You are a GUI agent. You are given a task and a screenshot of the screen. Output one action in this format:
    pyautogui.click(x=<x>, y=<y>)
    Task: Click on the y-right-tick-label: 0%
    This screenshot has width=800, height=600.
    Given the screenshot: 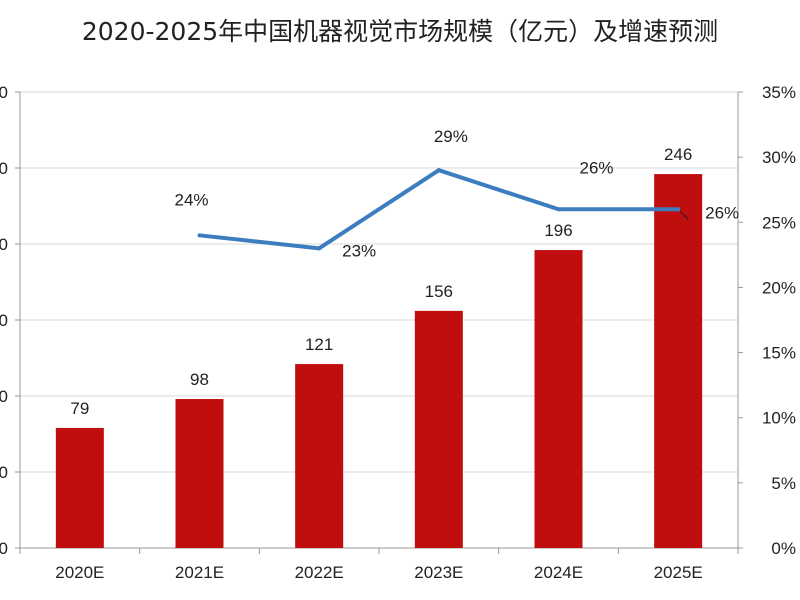 What is the action you would take?
    pyautogui.click(x=783, y=548)
    